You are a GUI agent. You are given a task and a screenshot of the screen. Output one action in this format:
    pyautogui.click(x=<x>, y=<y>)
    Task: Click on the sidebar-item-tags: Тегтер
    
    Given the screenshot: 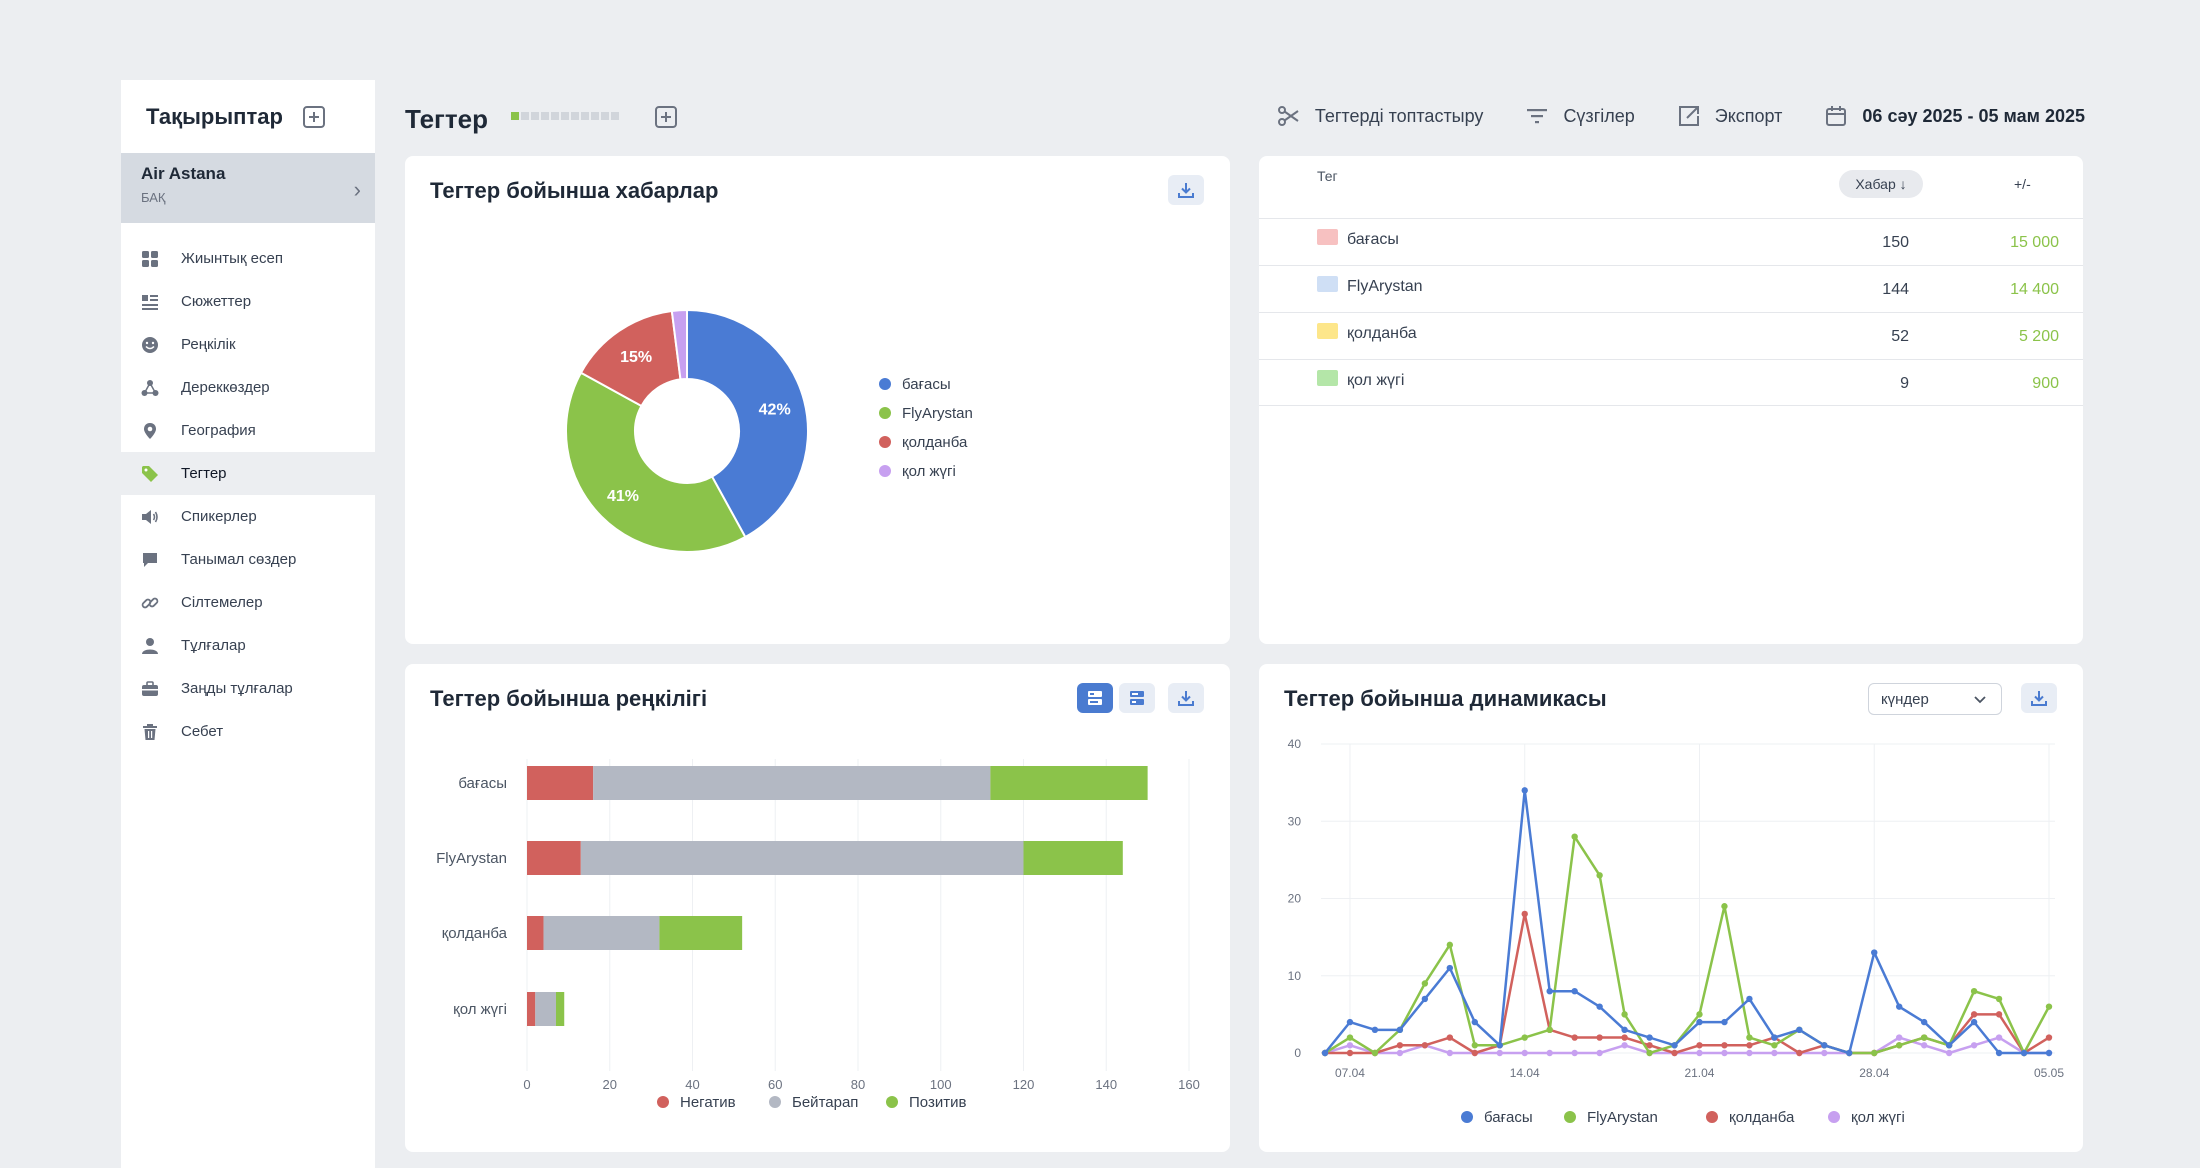 What is the action you would take?
    pyautogui.click(x=248, y=473)
    